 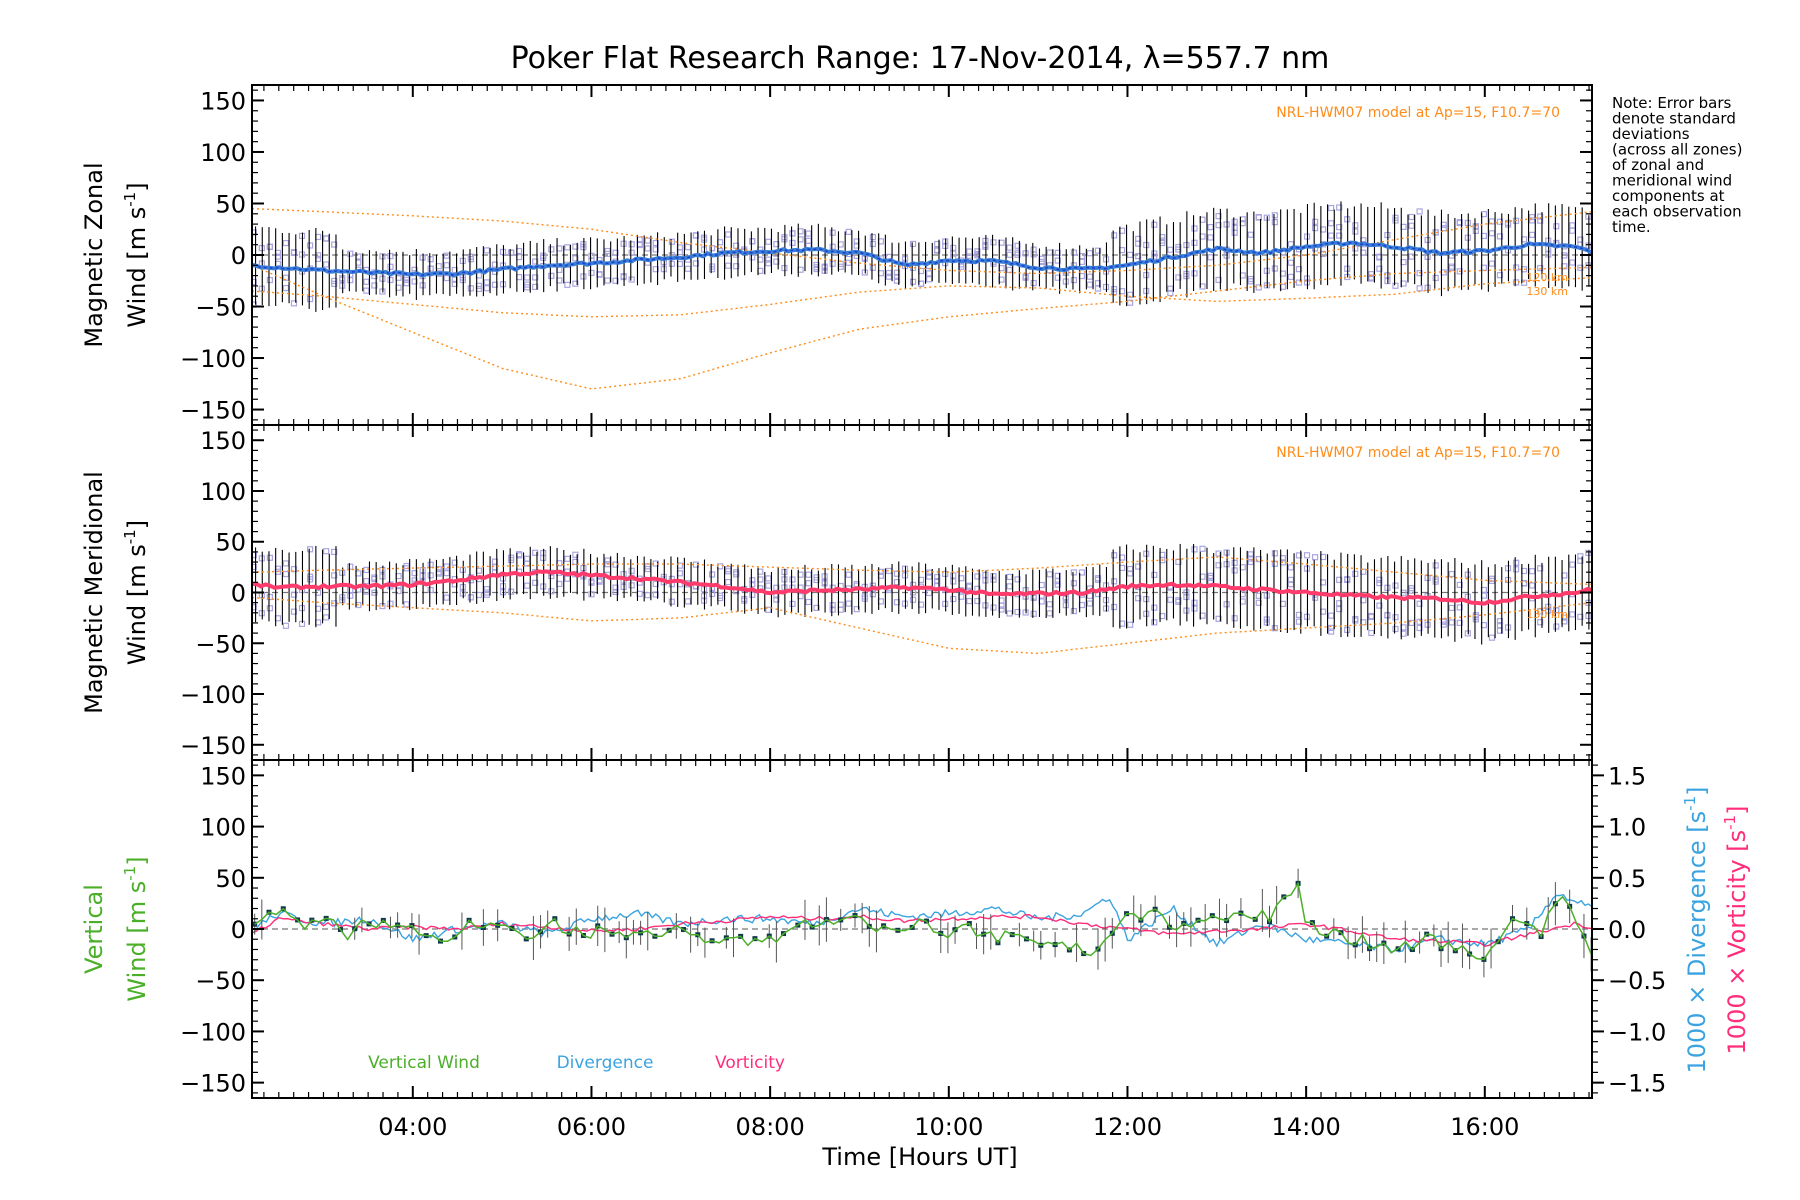 I want to click on y-tick-label: 50, so click(x=230, y=204).